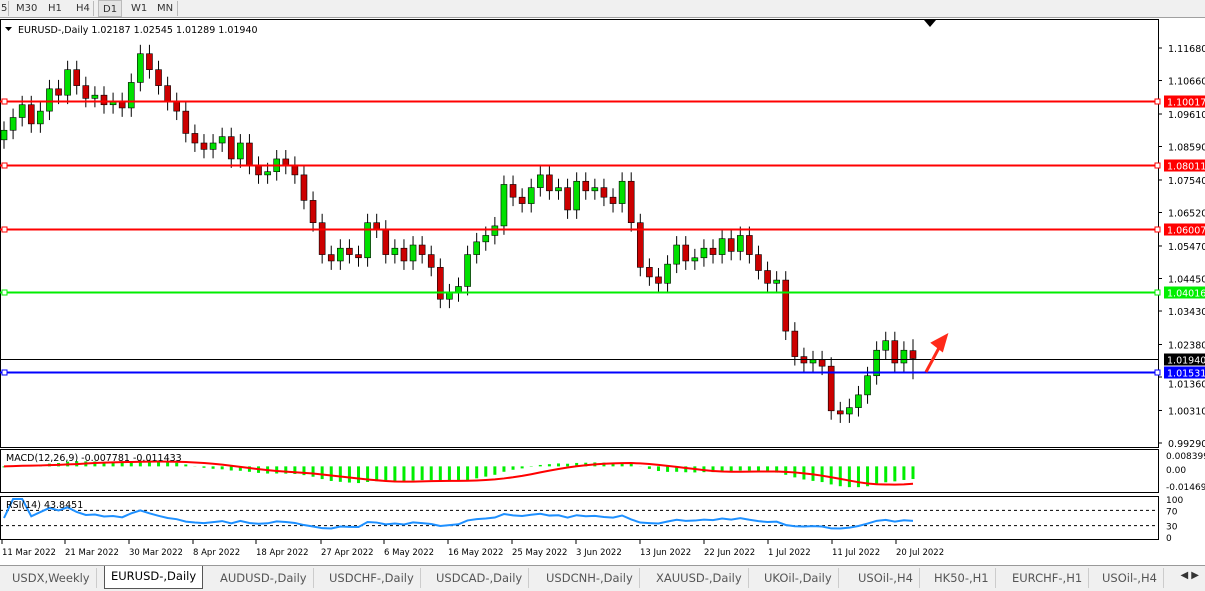 This screenshot has width=1205, height=591. What do you see at coordinates (475, 553) in the screenshot?
I see `date-label: 16 May 2022` at bounding box center [475, 553].